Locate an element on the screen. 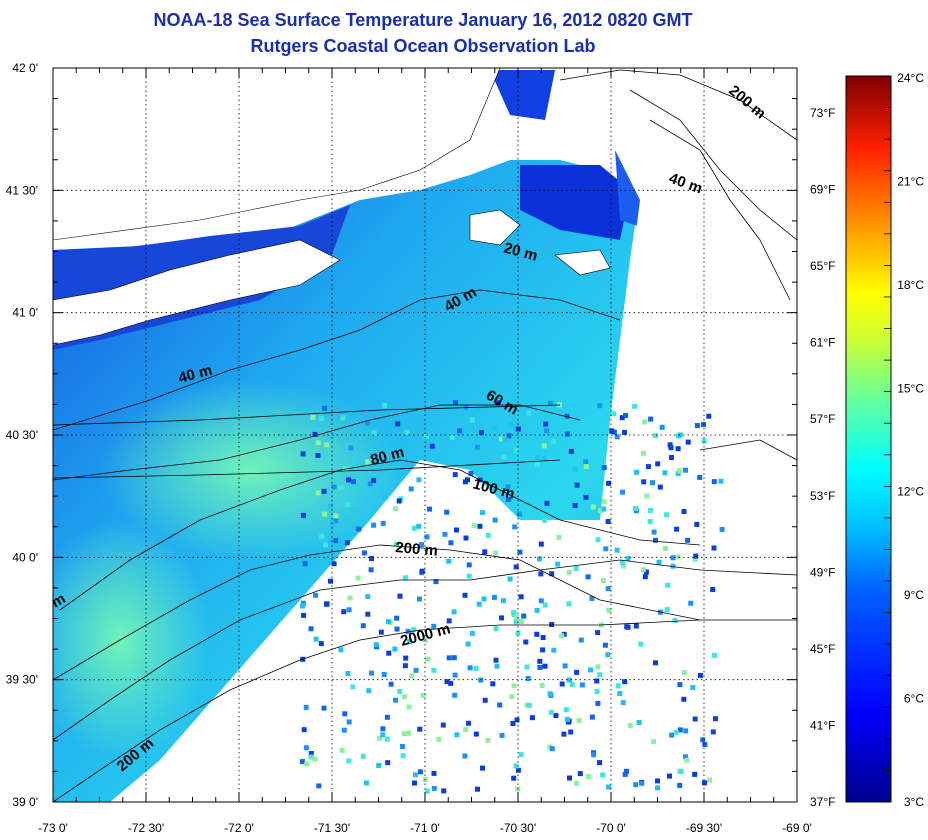 This screenshot has height=840, width=928. lon-tick-label: -70 30' is located at coordinates (518, 828).